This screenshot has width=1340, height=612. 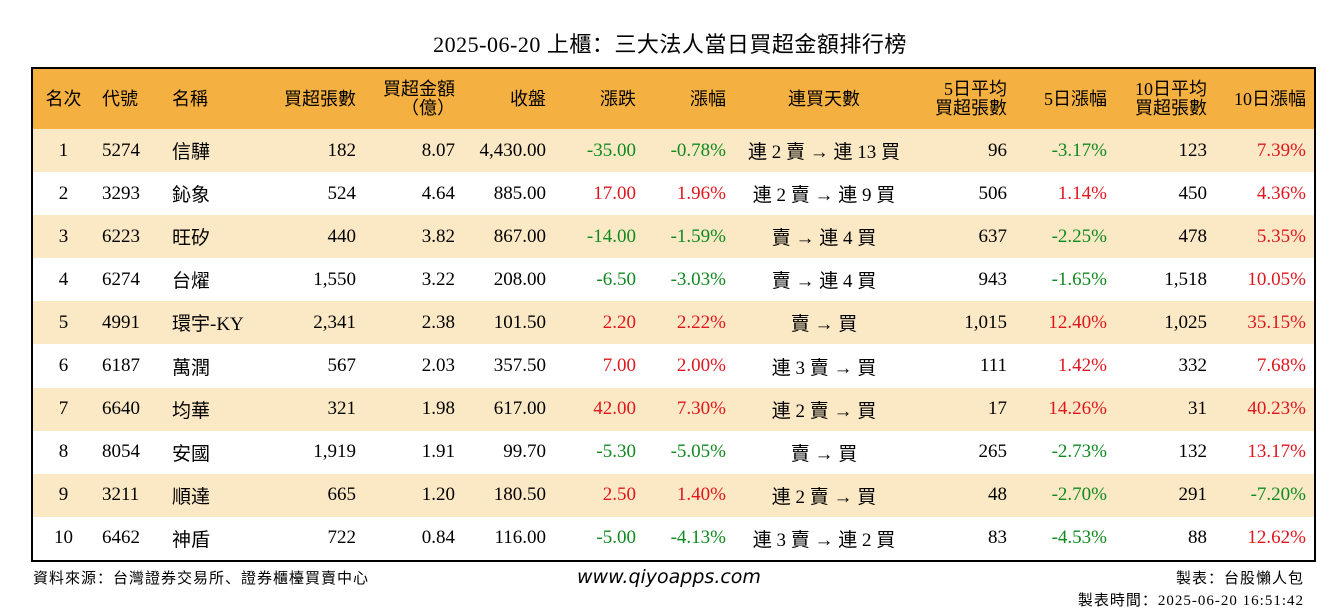 What do you see at coordinates (413, 538) in the screenshot?
I see `cell-buy-amount: 0.84` at bounding box center [413, 538].